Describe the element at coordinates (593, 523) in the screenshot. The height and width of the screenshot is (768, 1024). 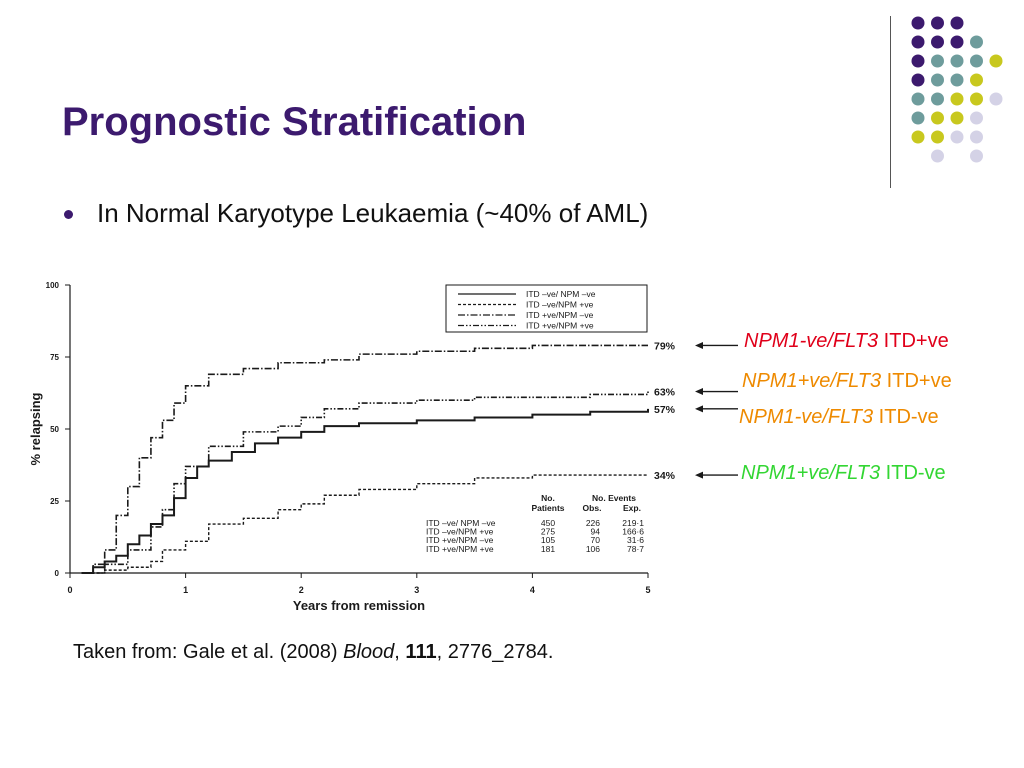
I see `table-cell-obs: 226` at that location.